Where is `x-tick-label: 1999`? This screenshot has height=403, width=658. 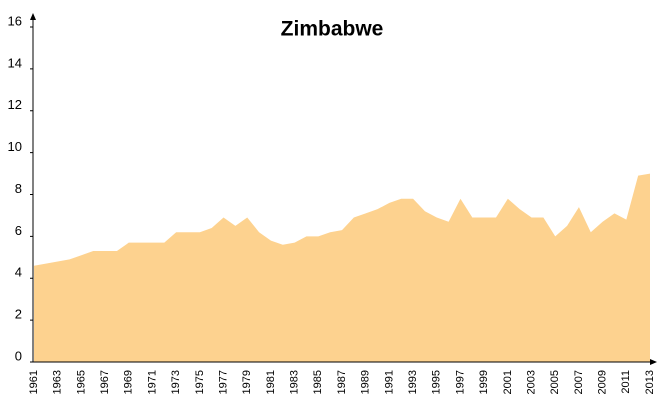
x-tick-label: 1999 is located at coordinates (484, 382).